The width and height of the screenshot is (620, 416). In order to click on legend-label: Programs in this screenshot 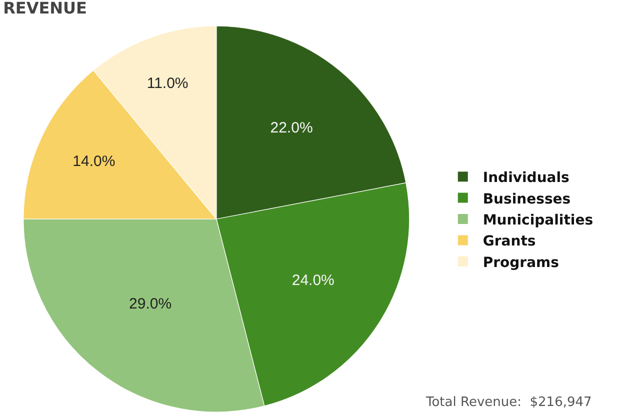, I will do `click(520, 262)`.